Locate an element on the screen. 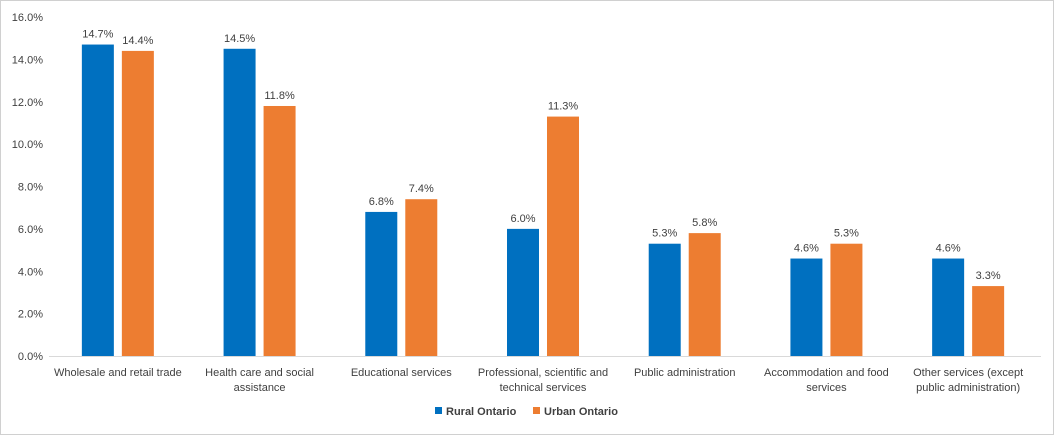  data-label: 3.3% is located at coordinates (988, 276).